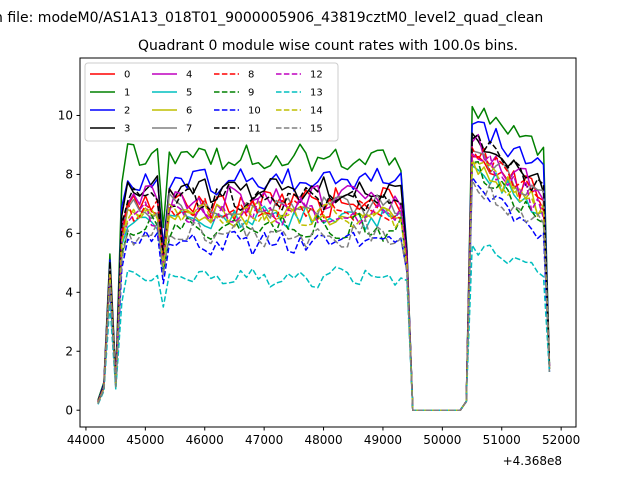  Describe the element at coordinates (383, 440) in the screenshot. I see `x-tick-label-49000: 49000` at that location.